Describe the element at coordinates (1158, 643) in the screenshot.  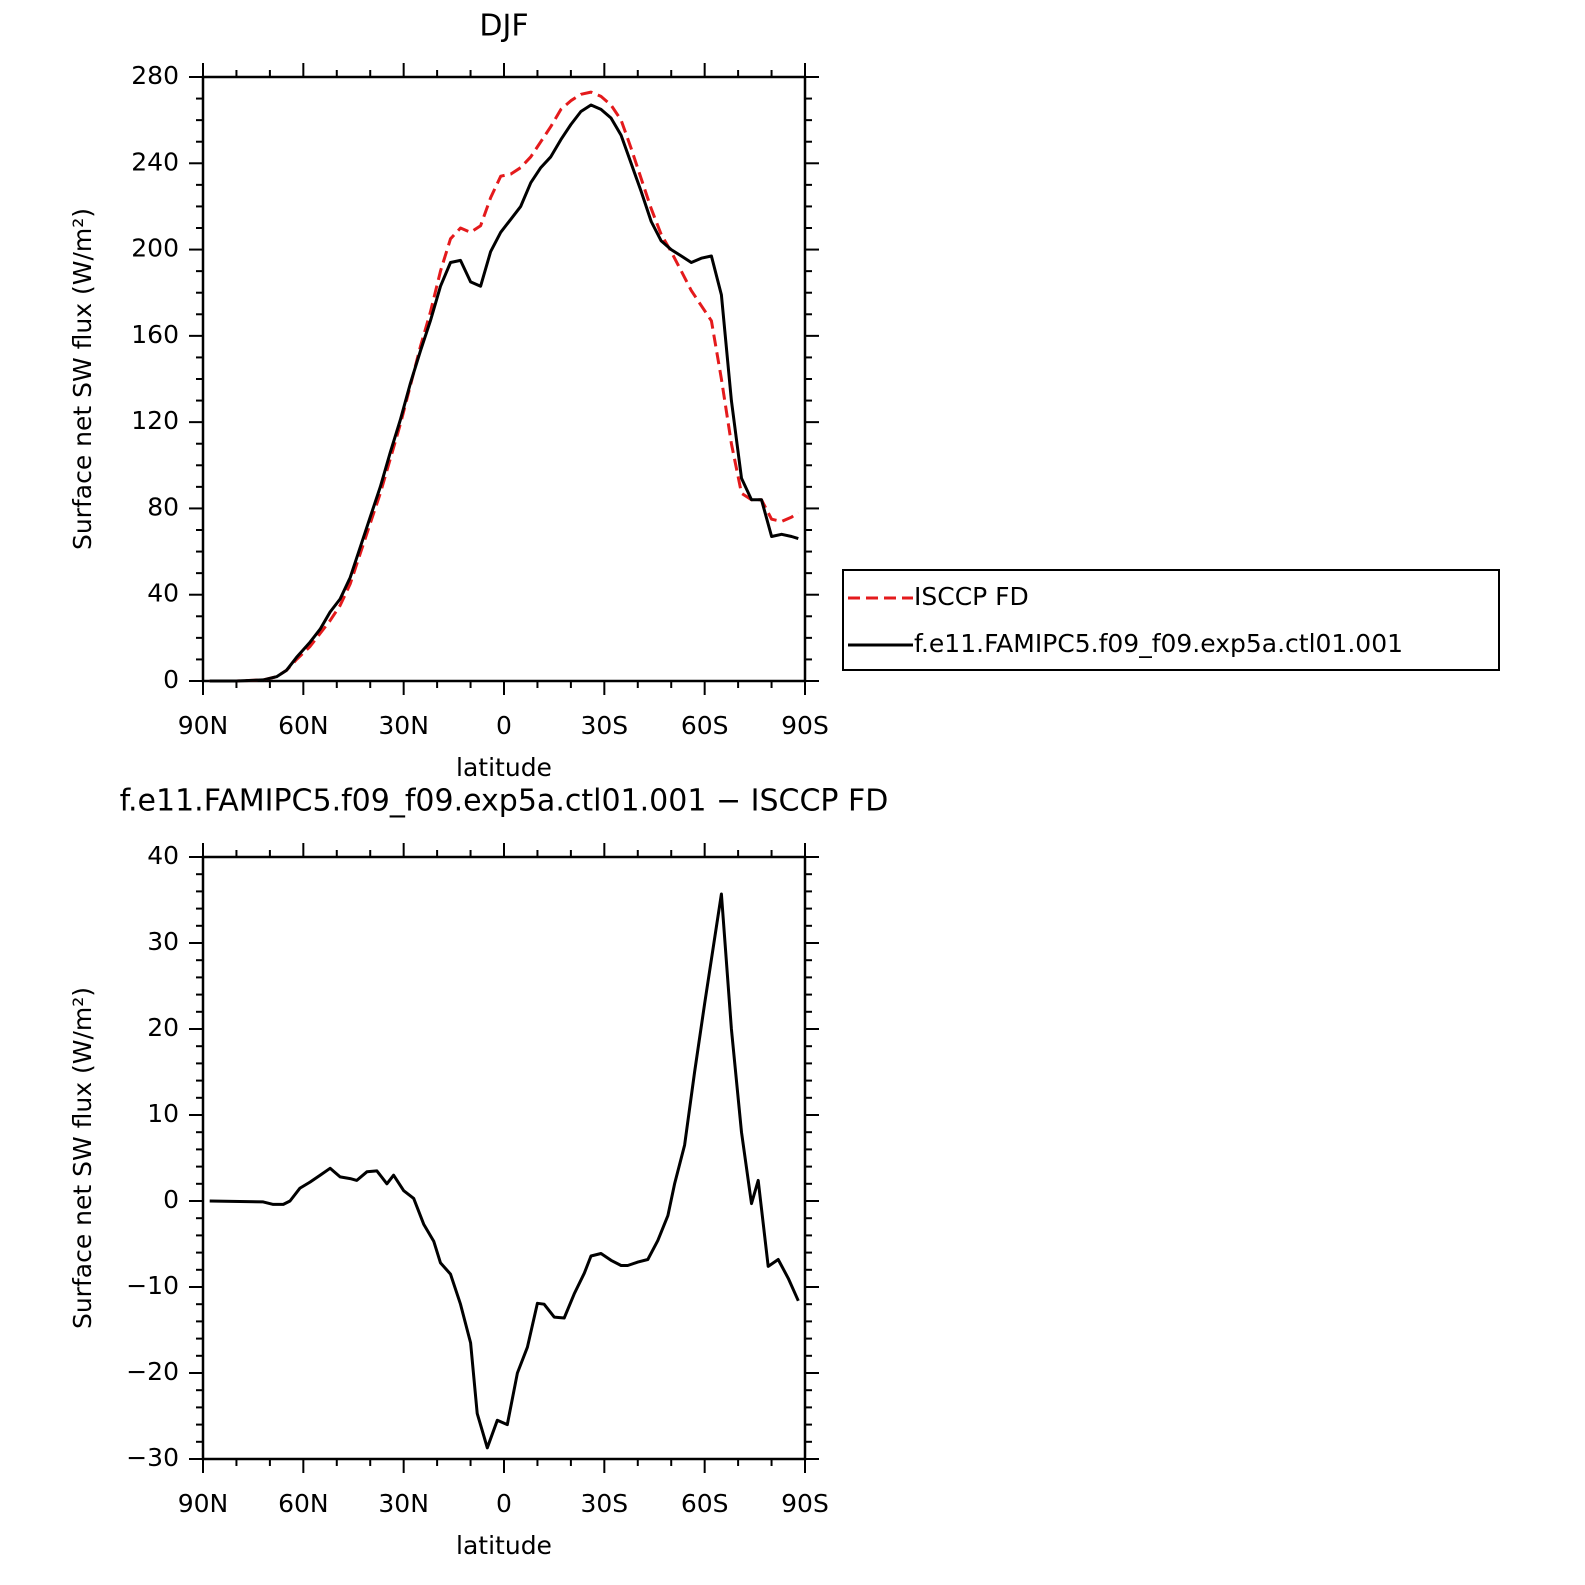
I see `legend-label: f.e11.FAMIPC5.f09_f09.exp5a.ctl01.001` at that location.